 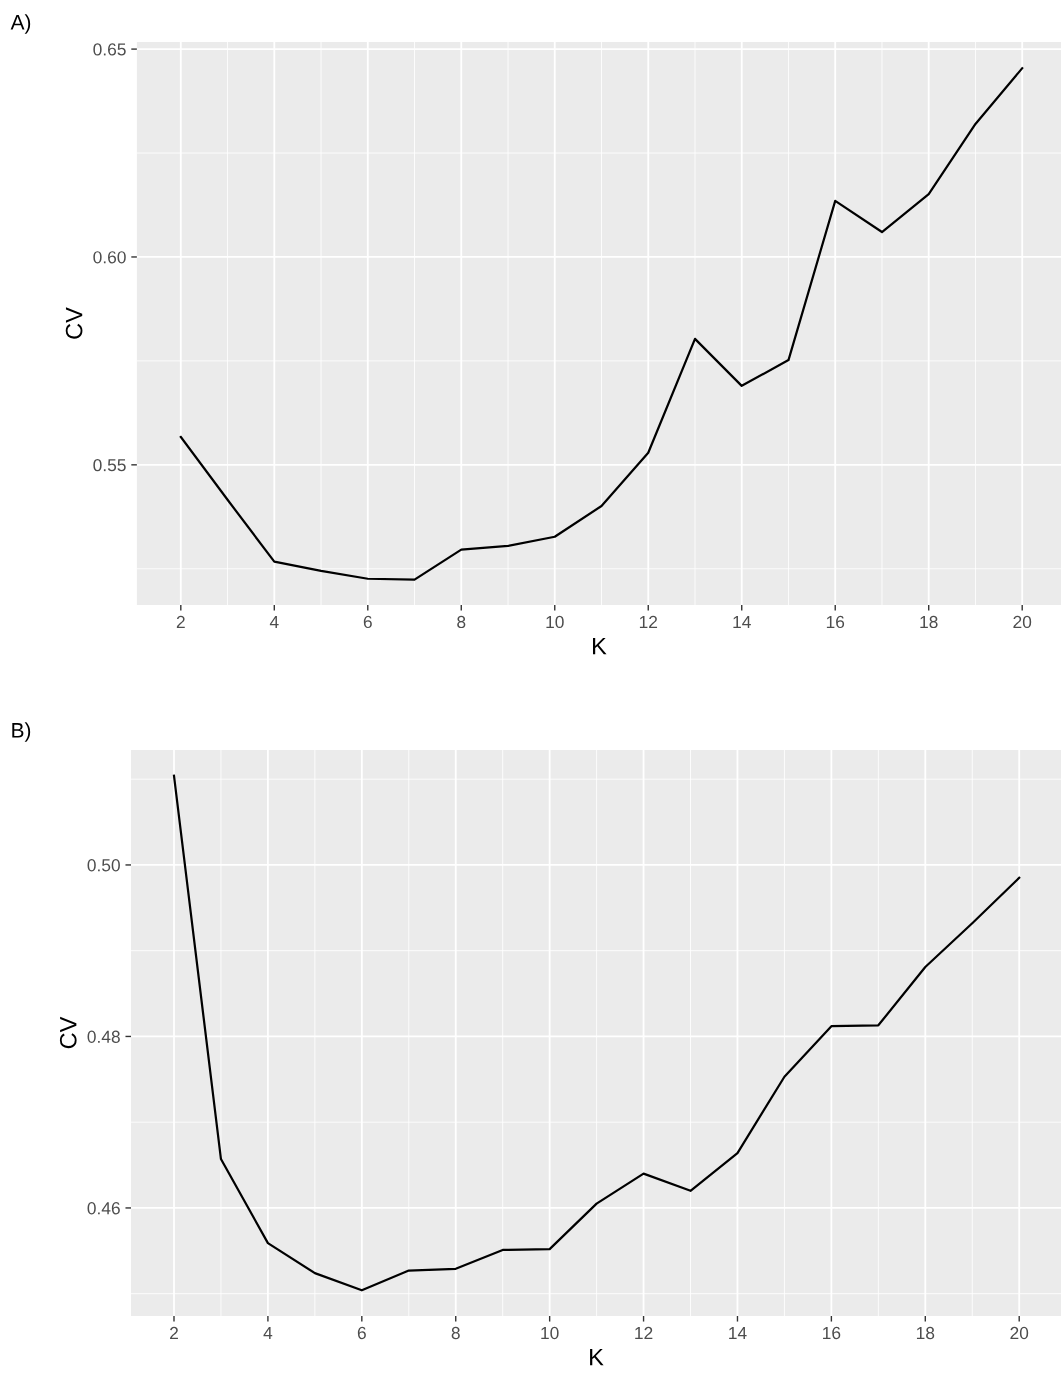 What do you see at coordinates (109, 257) in the screenshot?
I see `y-tick-label: 0.60` at bounding box center [109, 257].